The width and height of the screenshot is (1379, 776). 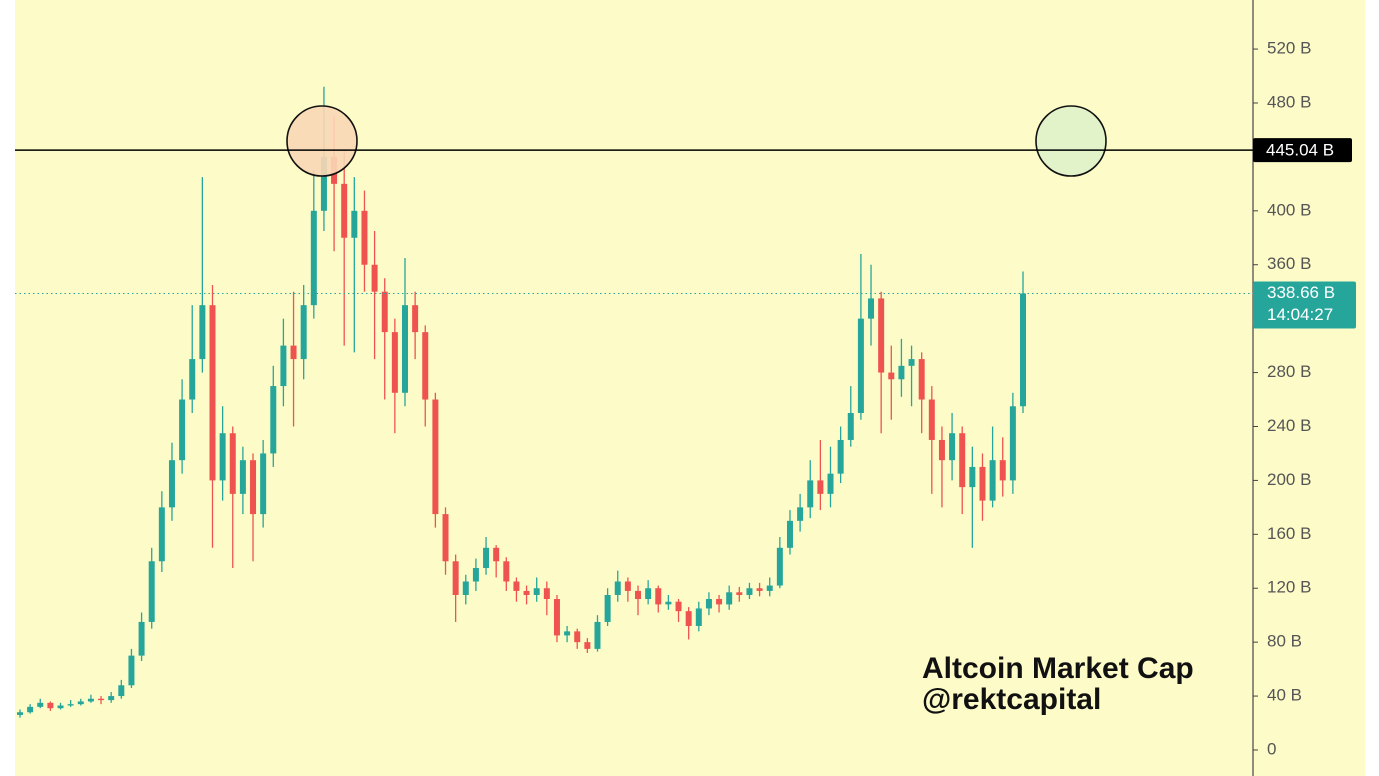 I want to click on y-tick-label: 240 B, so click(x=1289, y=425).